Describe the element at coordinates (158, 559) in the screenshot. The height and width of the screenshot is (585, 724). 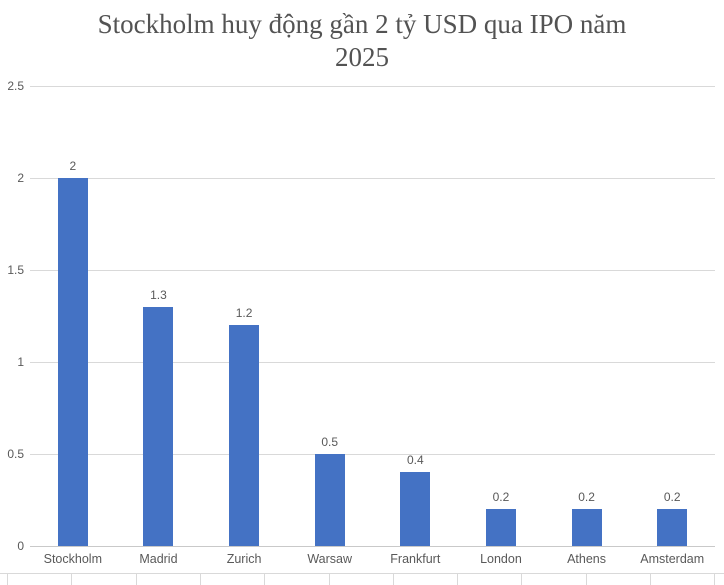
I see `x-axis-category-label: Madrid` at that location.